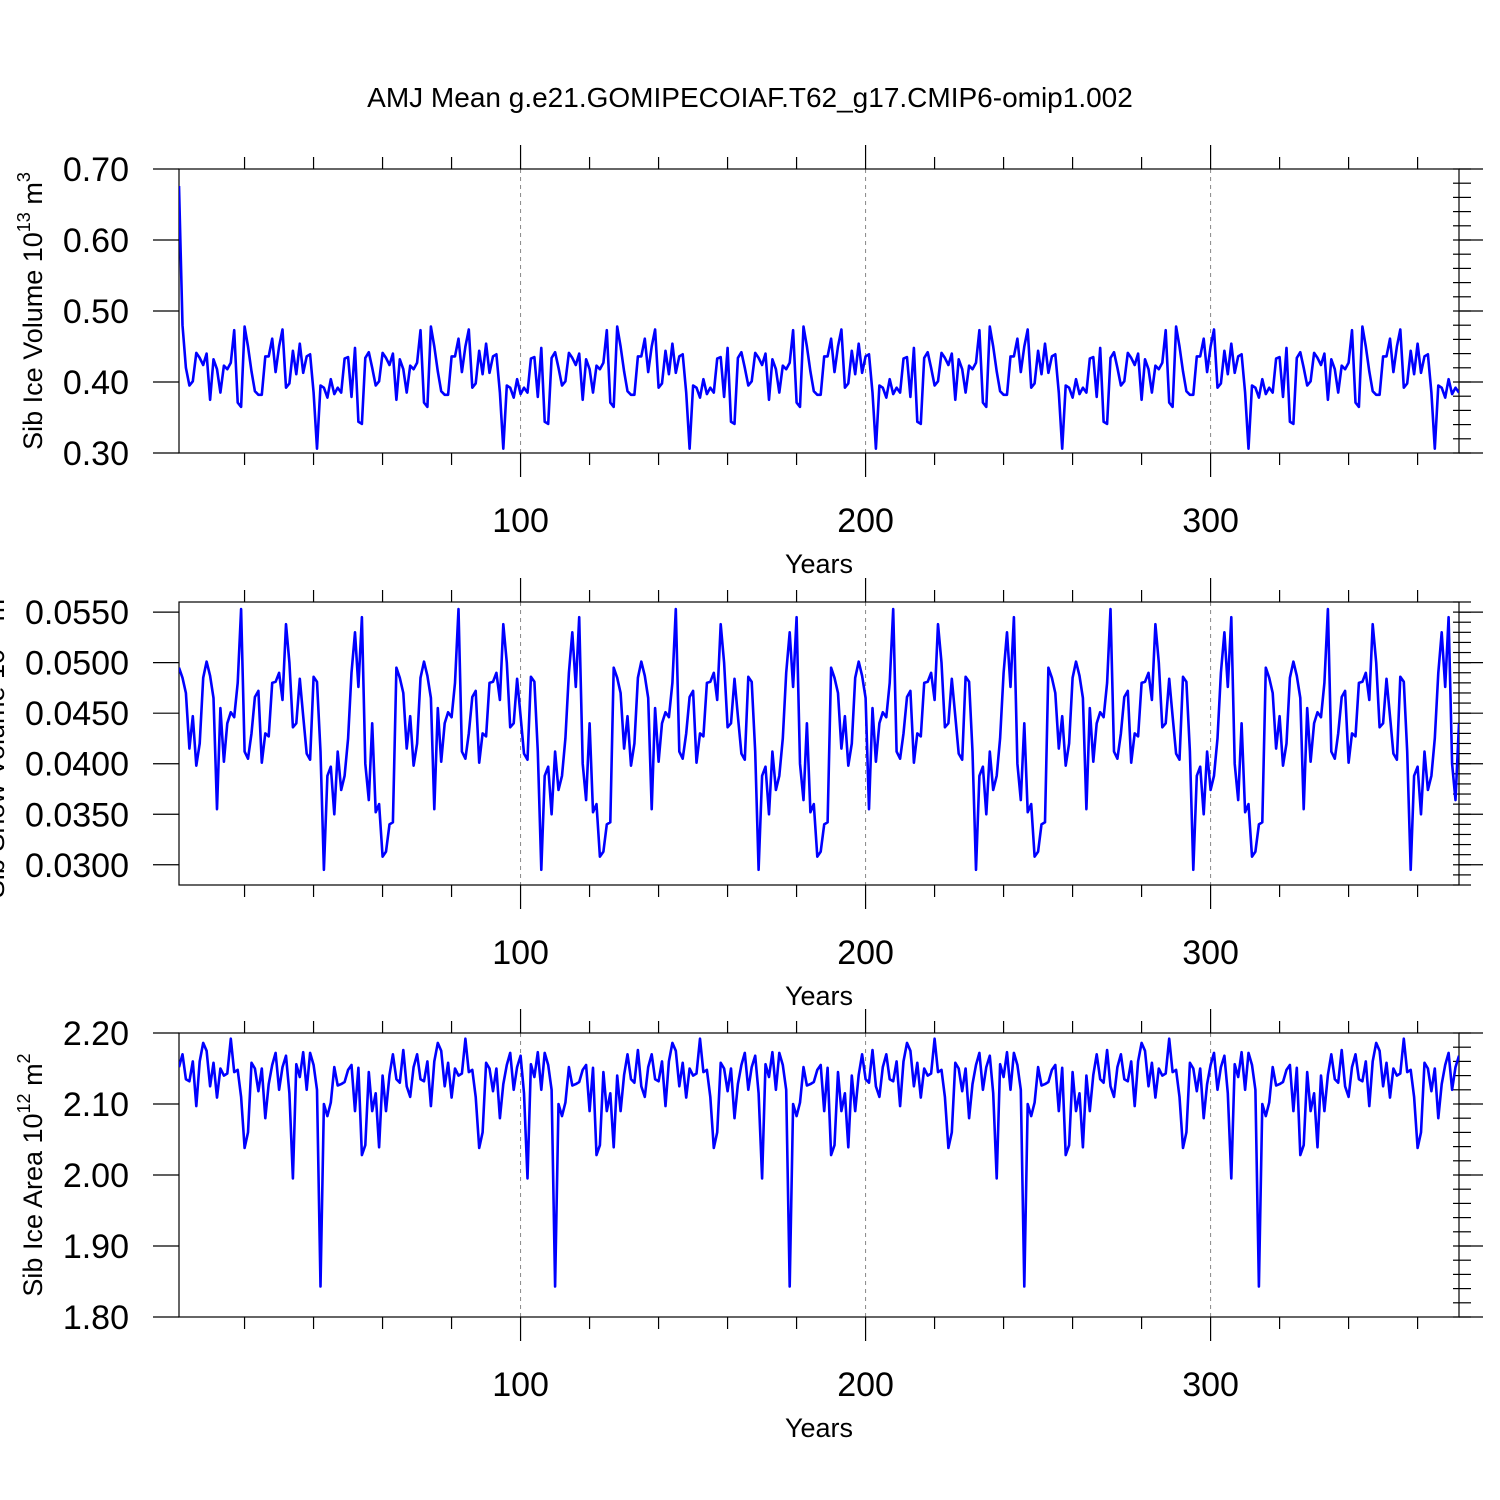 This screenshot has width=1500, height=1500. Describe the element at coordinates (77, 866) in the screenshot. I see `y-tick-label: 0.0300` at that location.